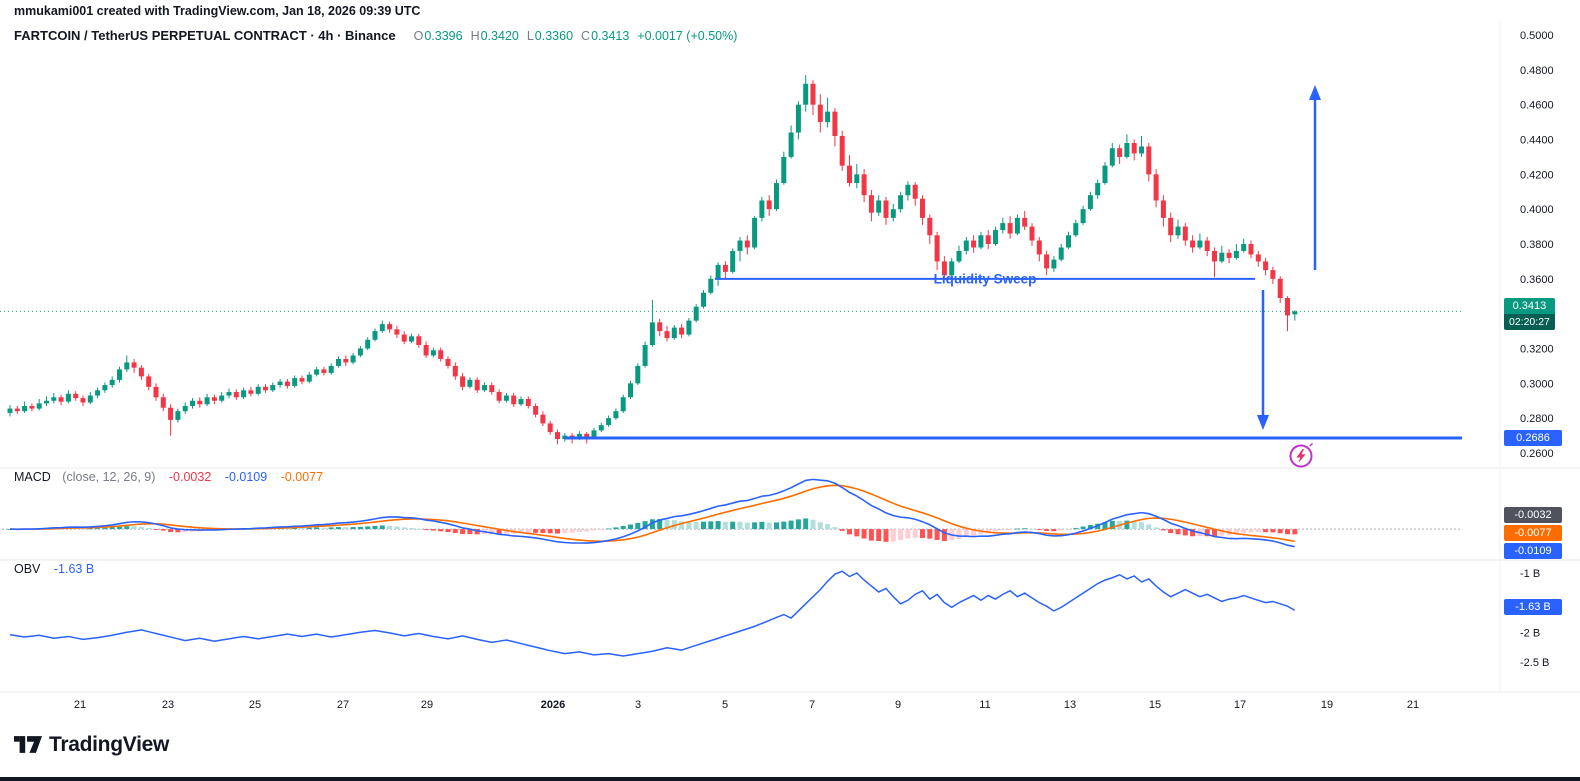  I want to click on time-tick: 27, so click(343, 705).